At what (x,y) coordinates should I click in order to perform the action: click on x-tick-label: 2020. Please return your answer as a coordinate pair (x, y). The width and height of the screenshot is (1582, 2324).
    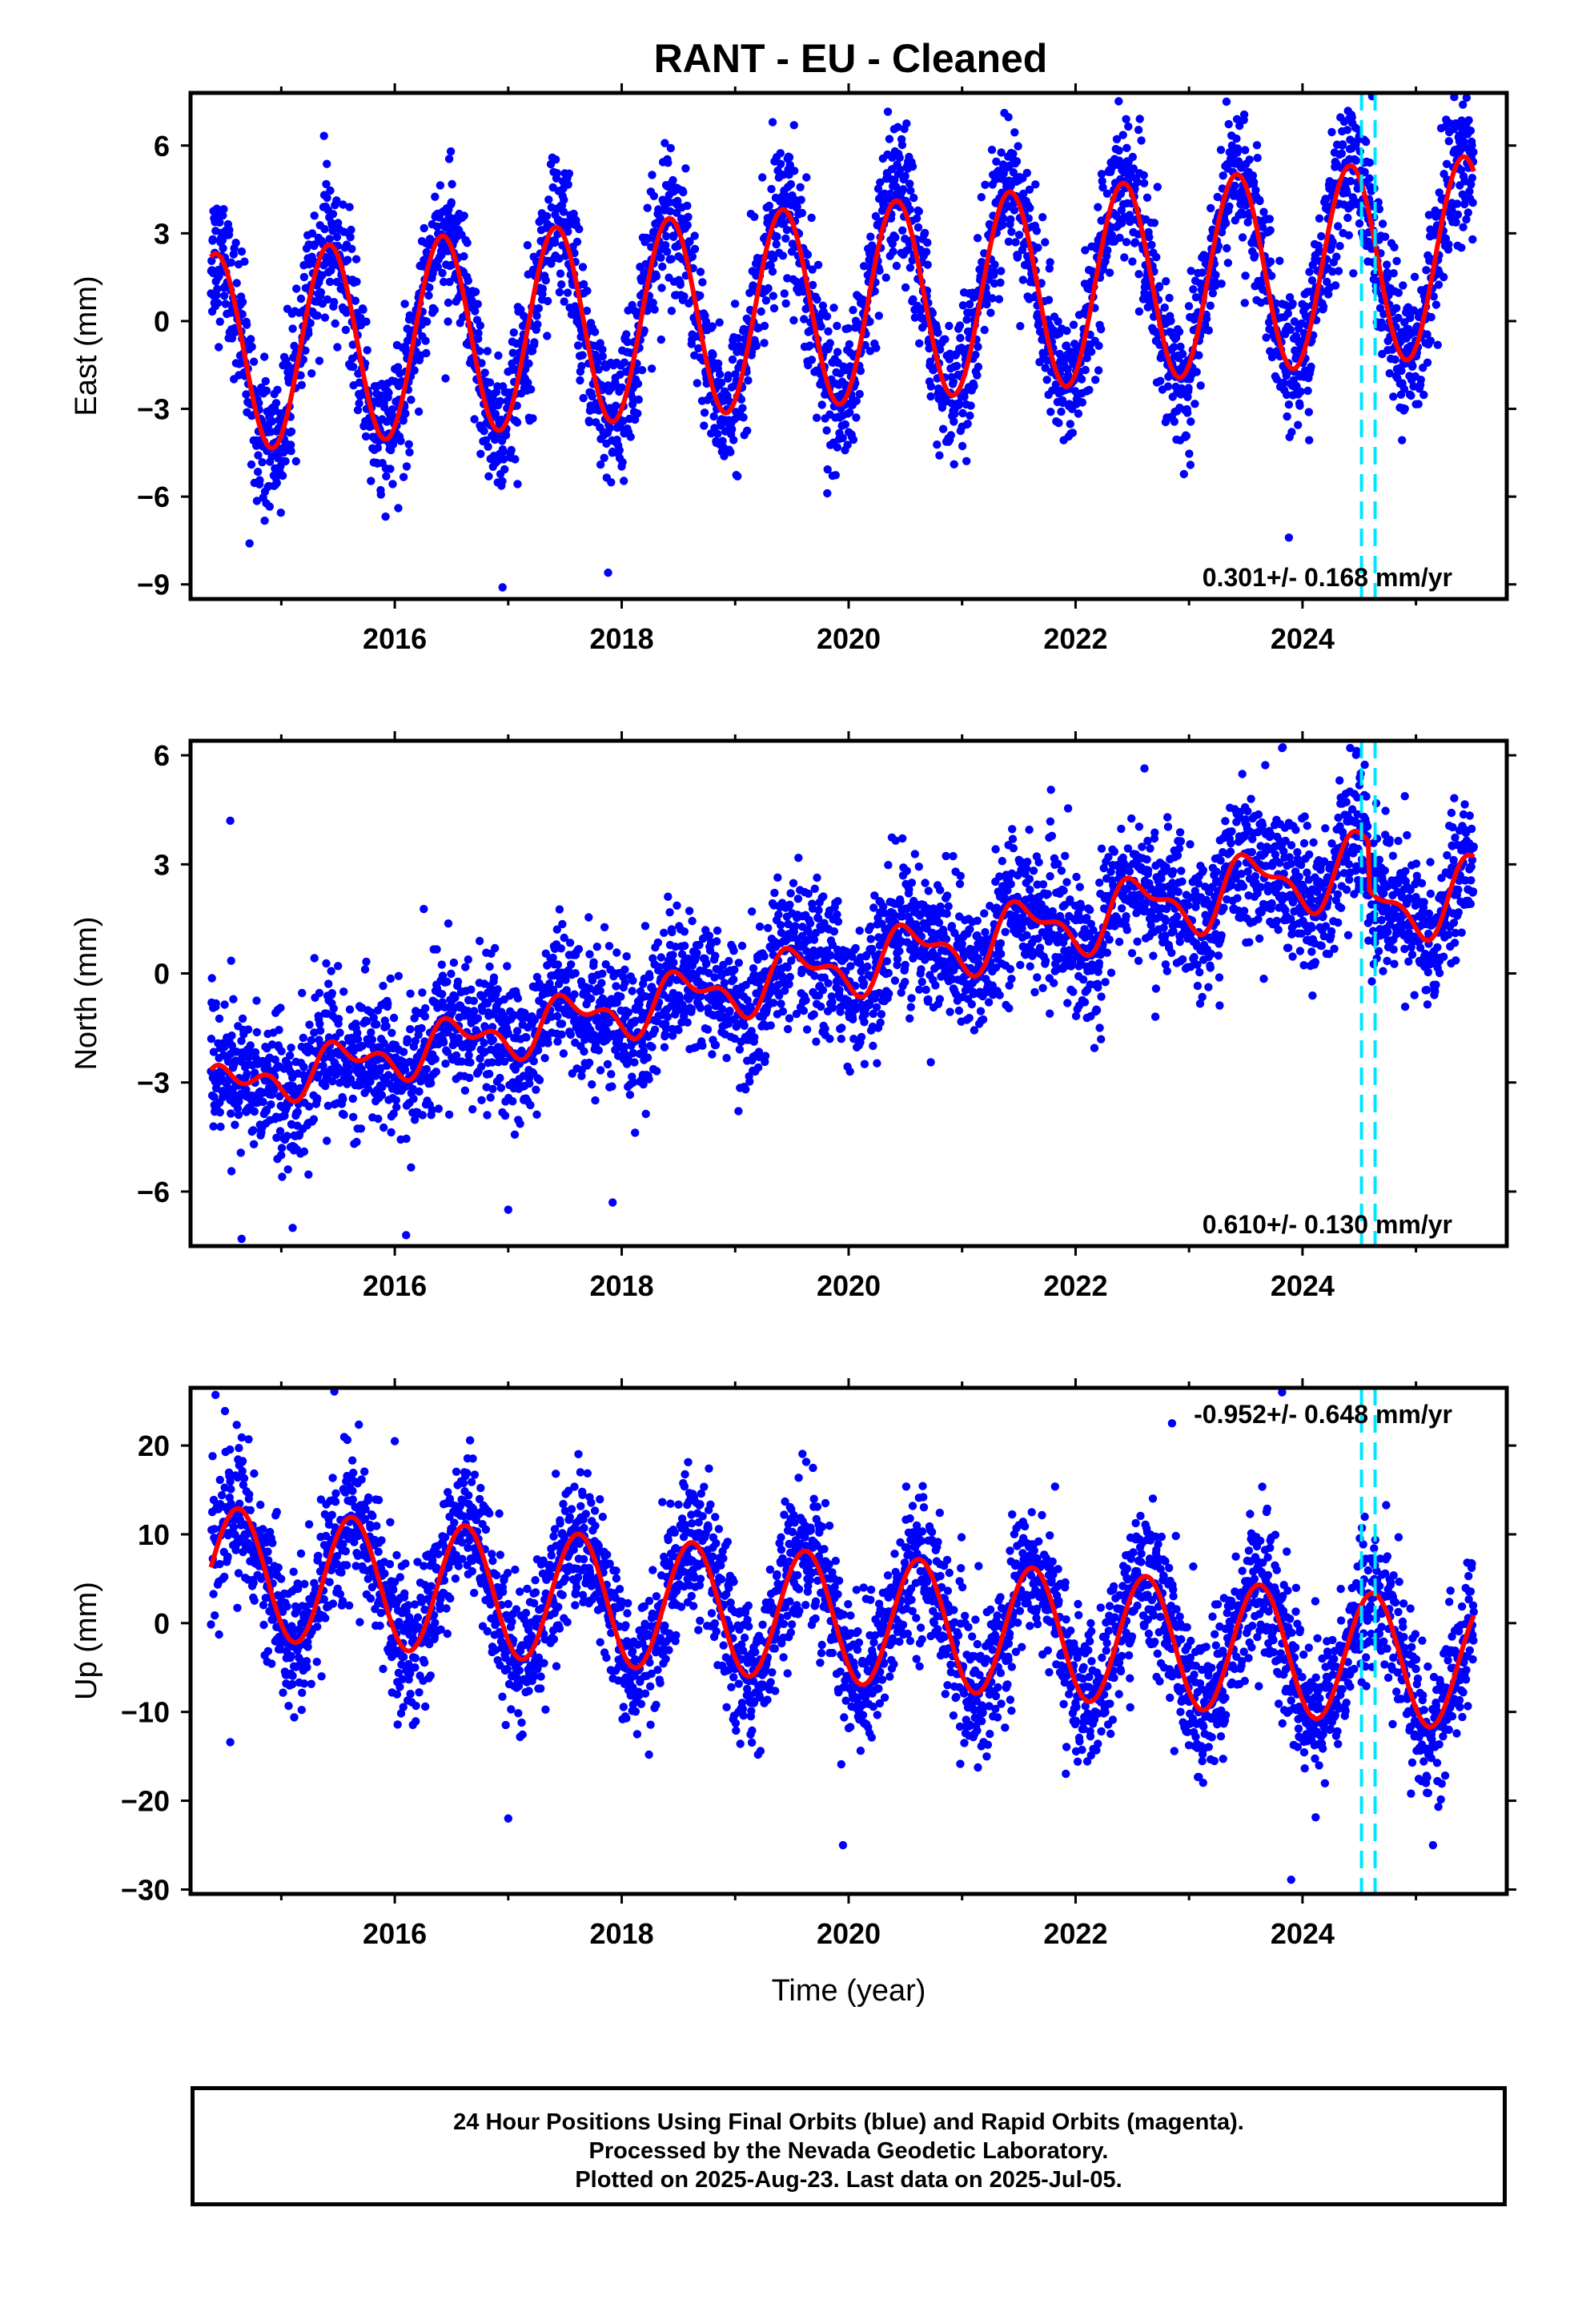
    Looking at the image, I should click on (849, 638).